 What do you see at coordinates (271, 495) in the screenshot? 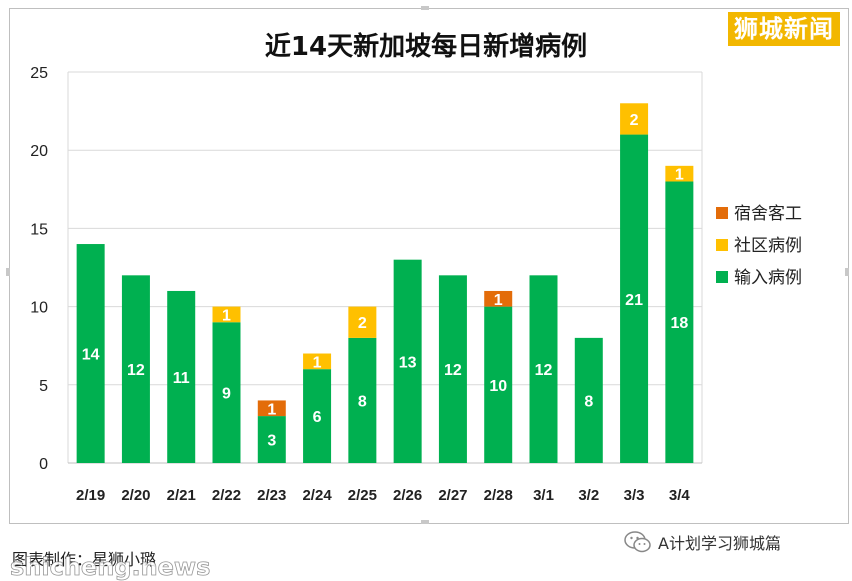
I see `x-tick-label: 2/23` at bounding box center [271, 495].